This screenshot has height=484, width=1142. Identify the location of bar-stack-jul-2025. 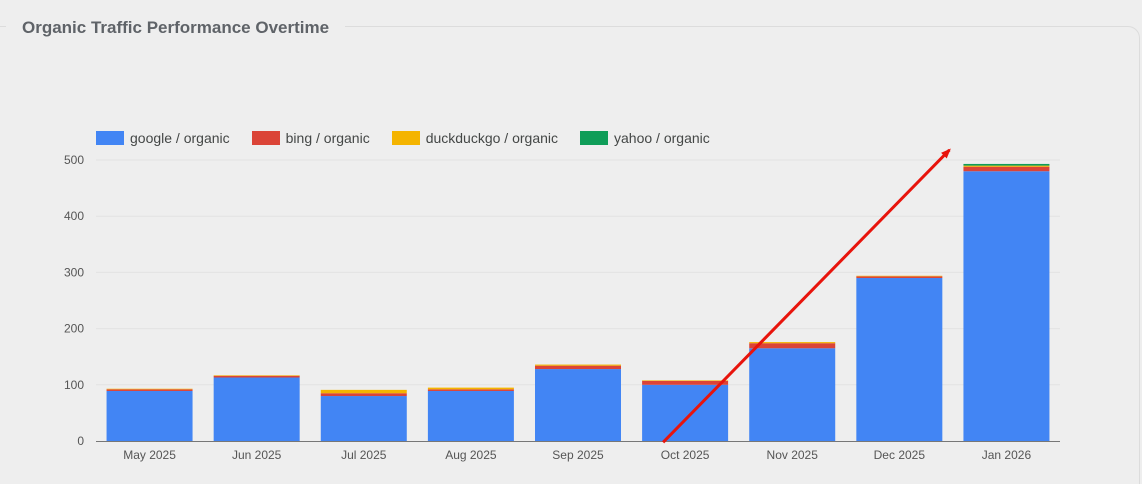
(363, 415).